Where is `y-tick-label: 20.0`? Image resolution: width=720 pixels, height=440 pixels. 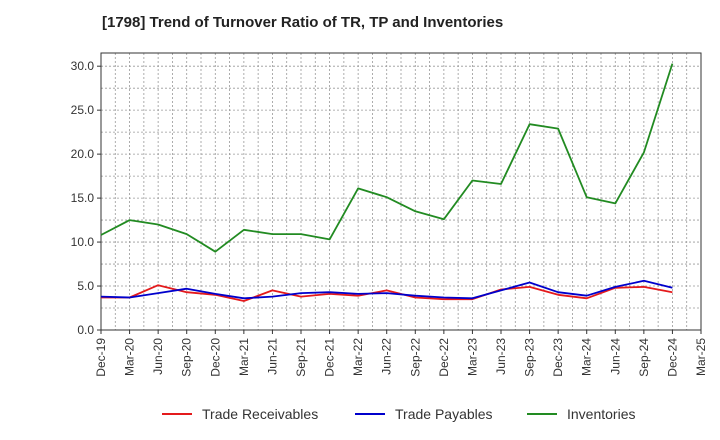 y-tick-label: 20.0 is located at coordinates (83, 154).